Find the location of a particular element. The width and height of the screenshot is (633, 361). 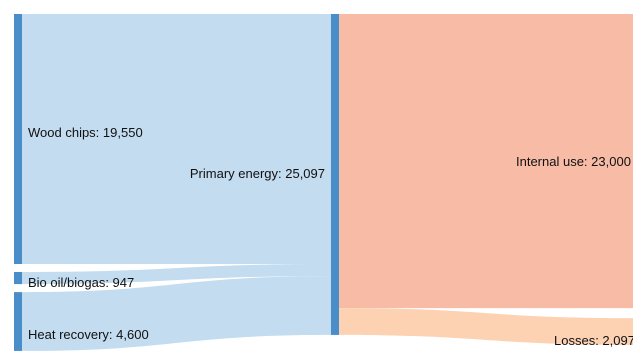

node-primary-energy is located at coordinates (335, 174).